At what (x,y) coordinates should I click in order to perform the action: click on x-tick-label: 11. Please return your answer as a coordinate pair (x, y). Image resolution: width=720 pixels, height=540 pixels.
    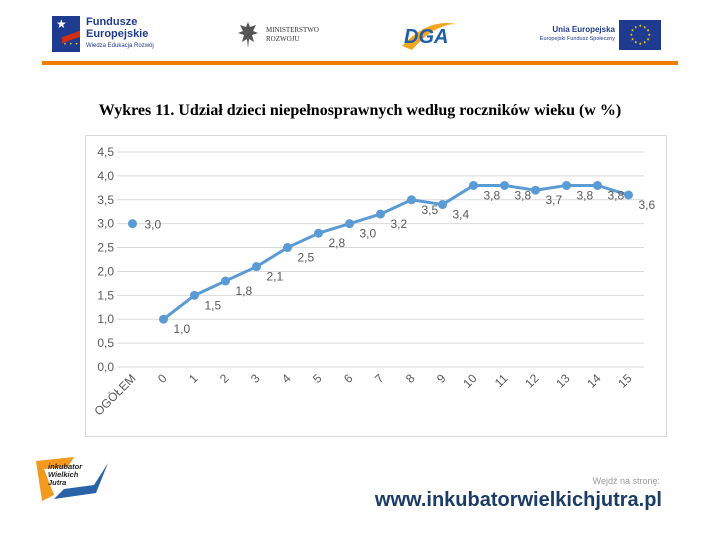
    Looking at the image, I should click on (501, 380).